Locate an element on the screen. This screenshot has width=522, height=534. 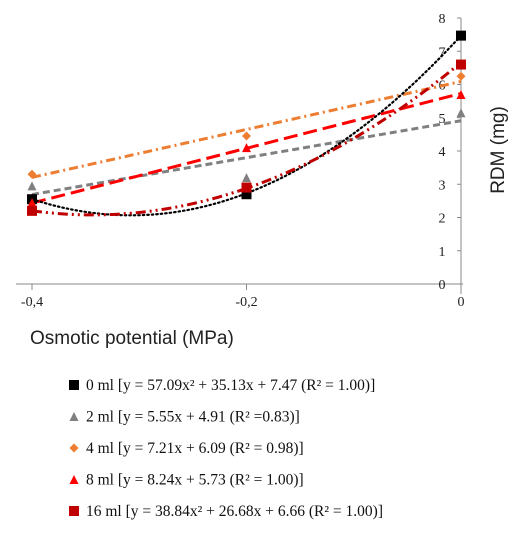
y-tick-label: 7 is located at coordinates (442, 52).